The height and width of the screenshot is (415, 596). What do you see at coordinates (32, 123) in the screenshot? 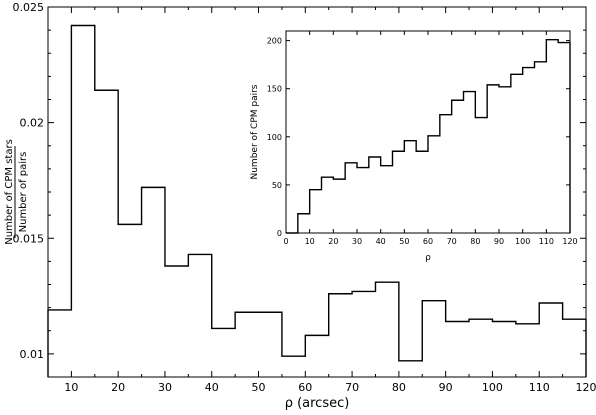
I see `y-tick-label: 0.02` at bounding box center [32, 123].